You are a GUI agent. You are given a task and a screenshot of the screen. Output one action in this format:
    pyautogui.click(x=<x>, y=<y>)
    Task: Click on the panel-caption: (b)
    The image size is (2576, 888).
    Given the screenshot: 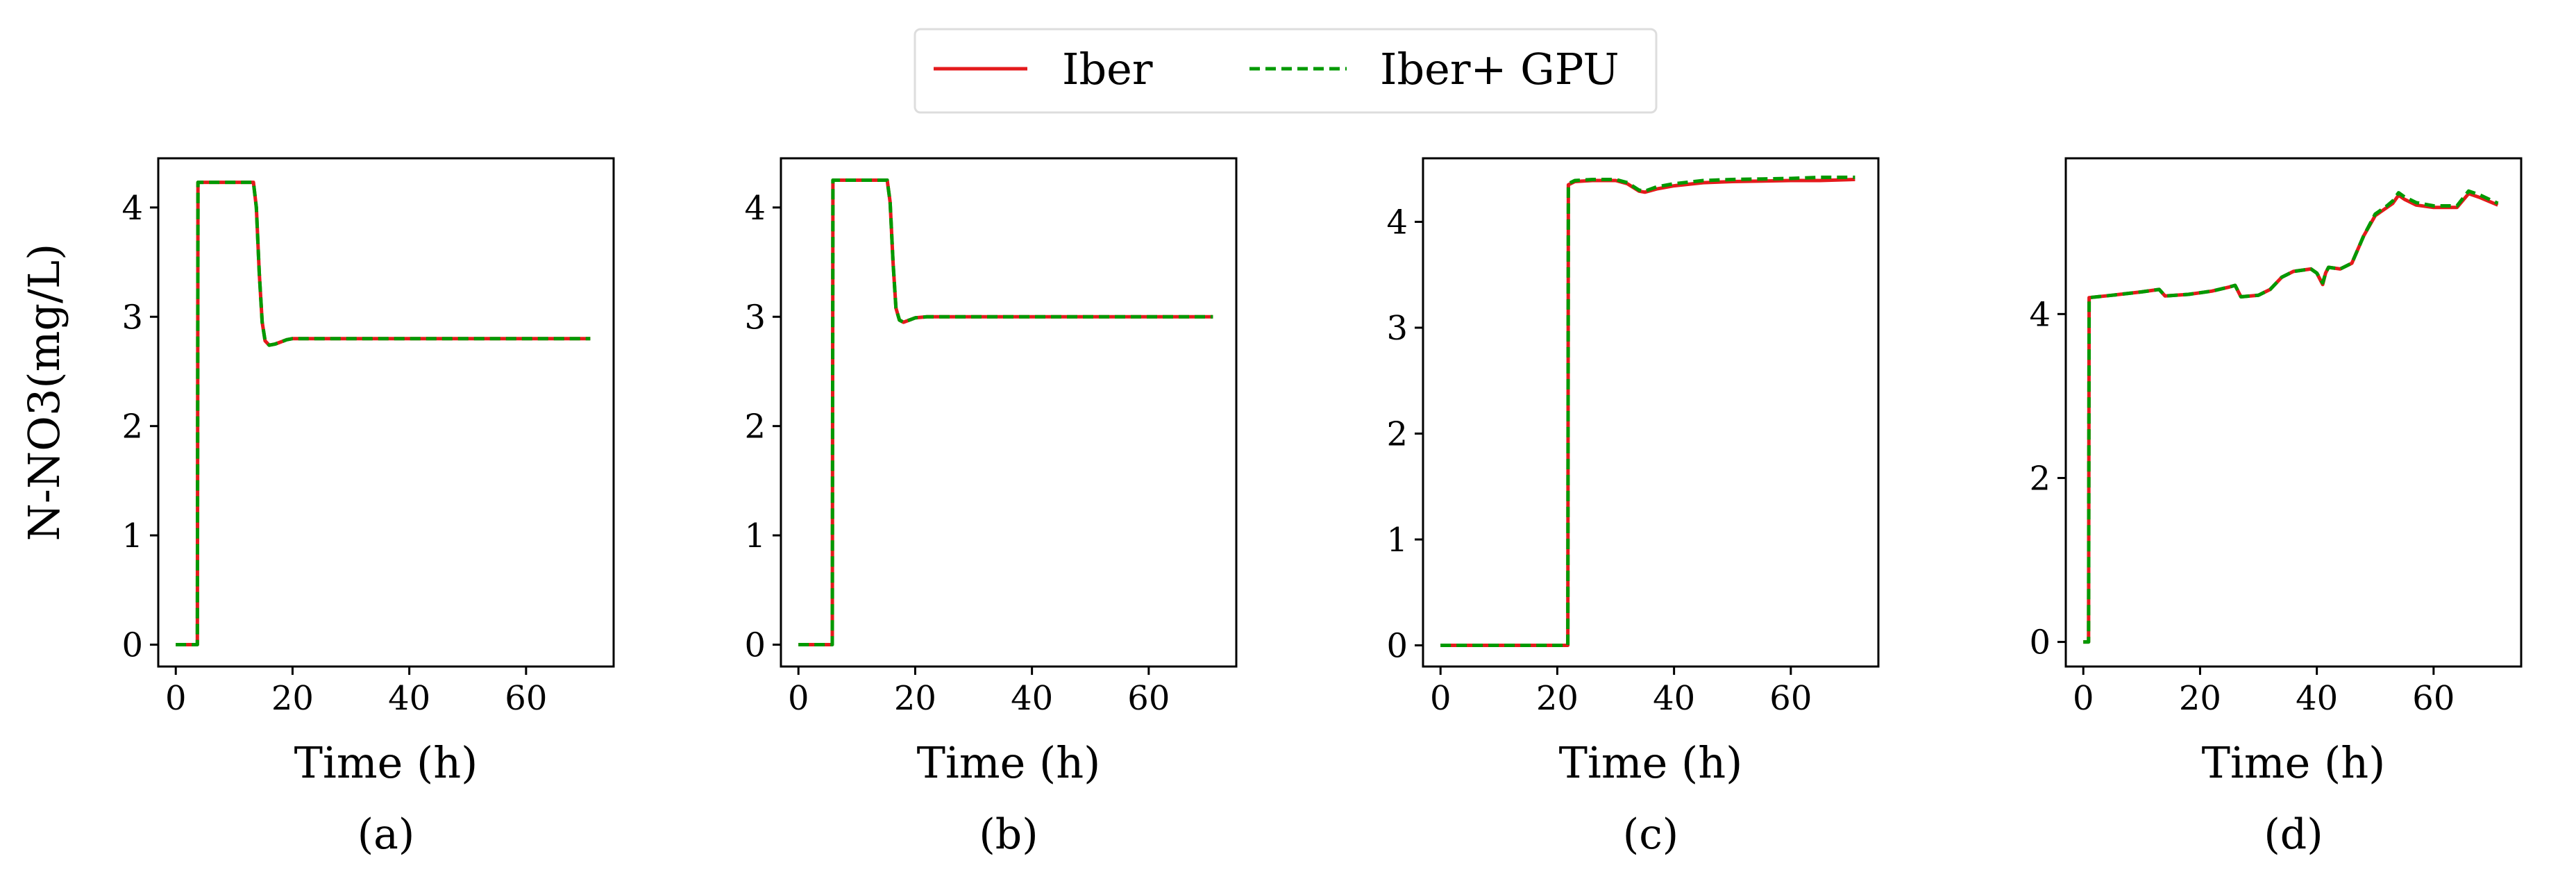 What is the action you would take?
    pyautogui.click(x=1008, y=835)
    